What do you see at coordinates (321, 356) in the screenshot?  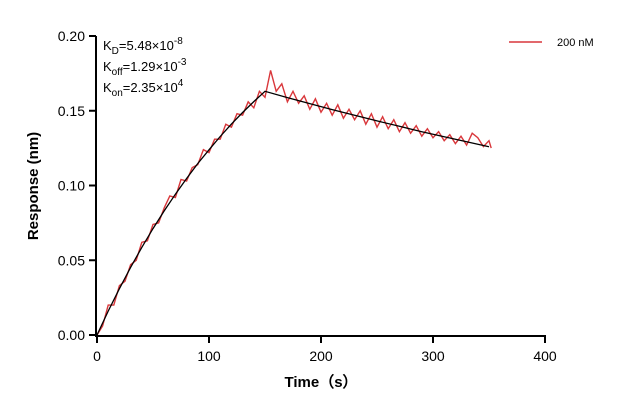 I see `x-tick-label: 200` at bounding box center [321, 356].